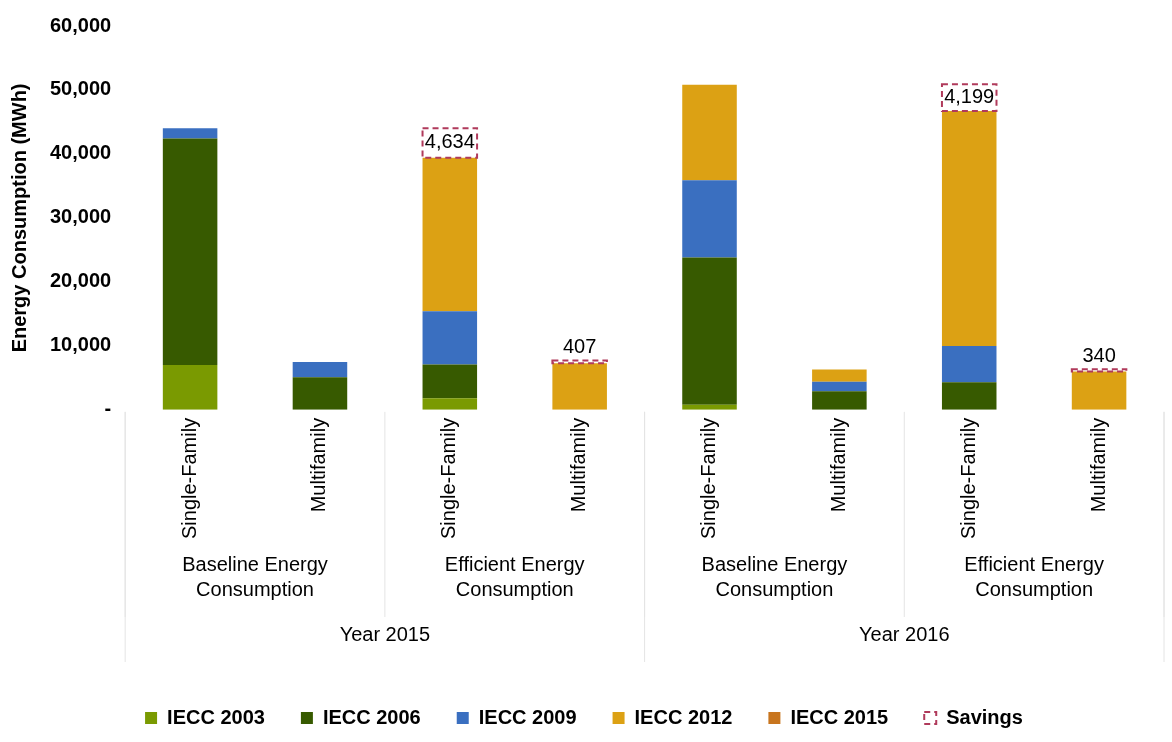 Image resolution: width=1172 pixels, height=742 pixels. What do you see at coordinates (984, 716) in the screenshot?
I see `legend-label: Savings` at bounding box center [984, 716].